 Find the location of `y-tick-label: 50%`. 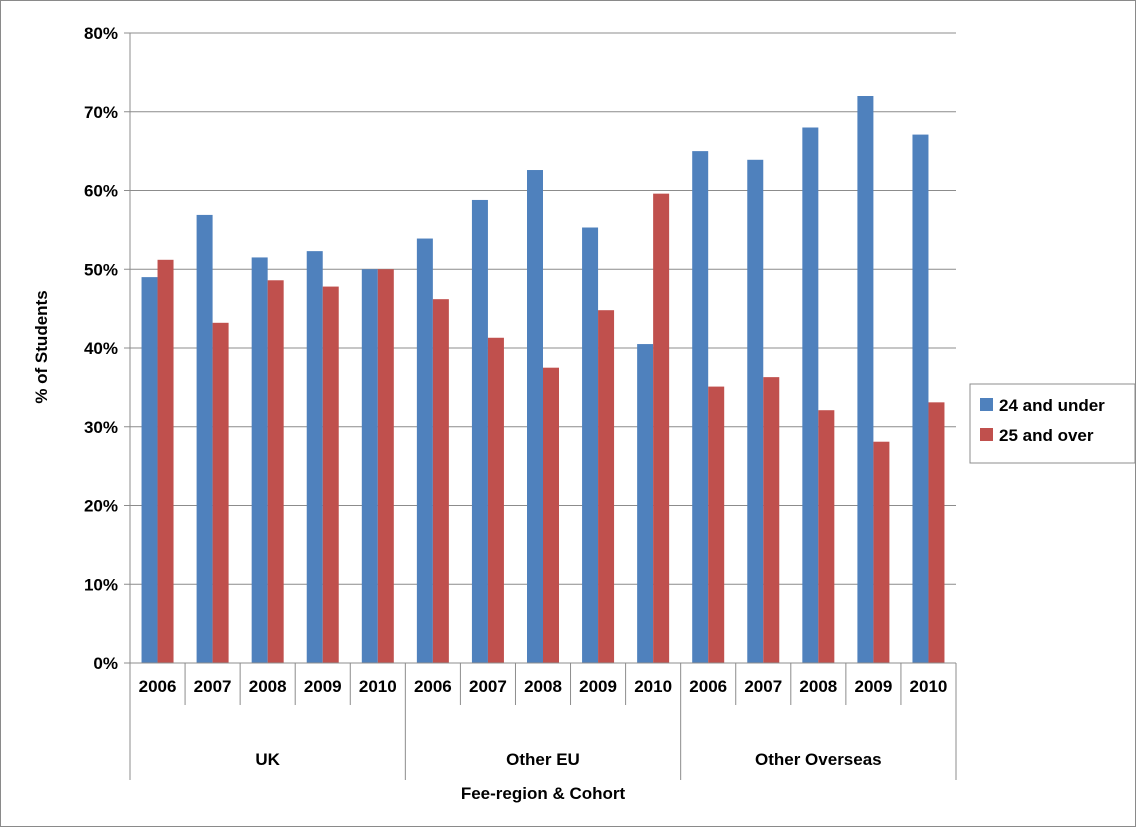

y-tick-label: 50% is located at coordinates (101, 269).